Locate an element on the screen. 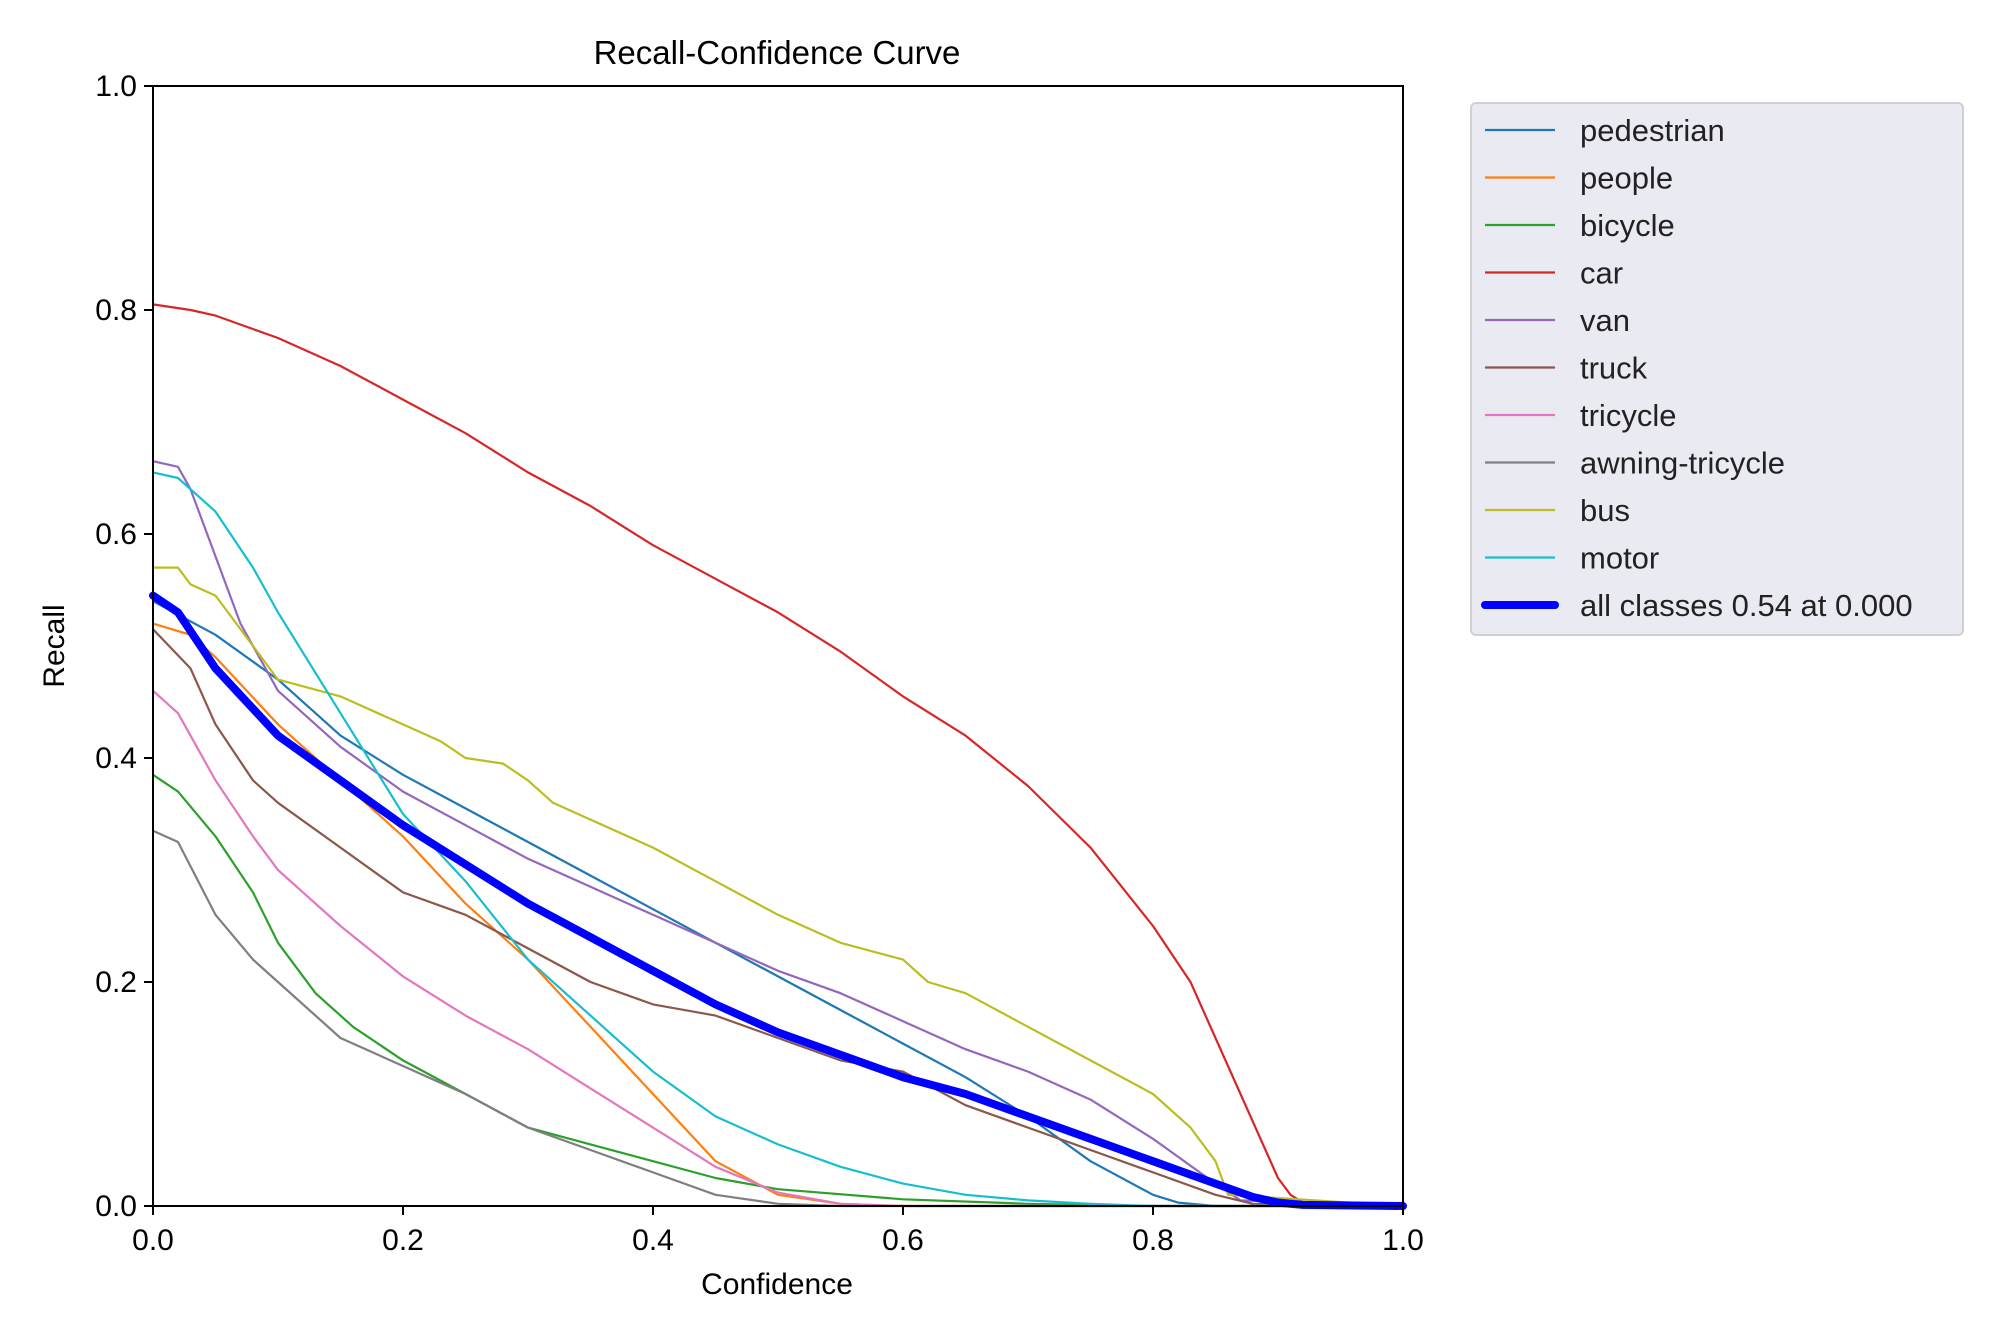  chart-title: Recall-Confidence Curve is located at coordinates (777, 52).